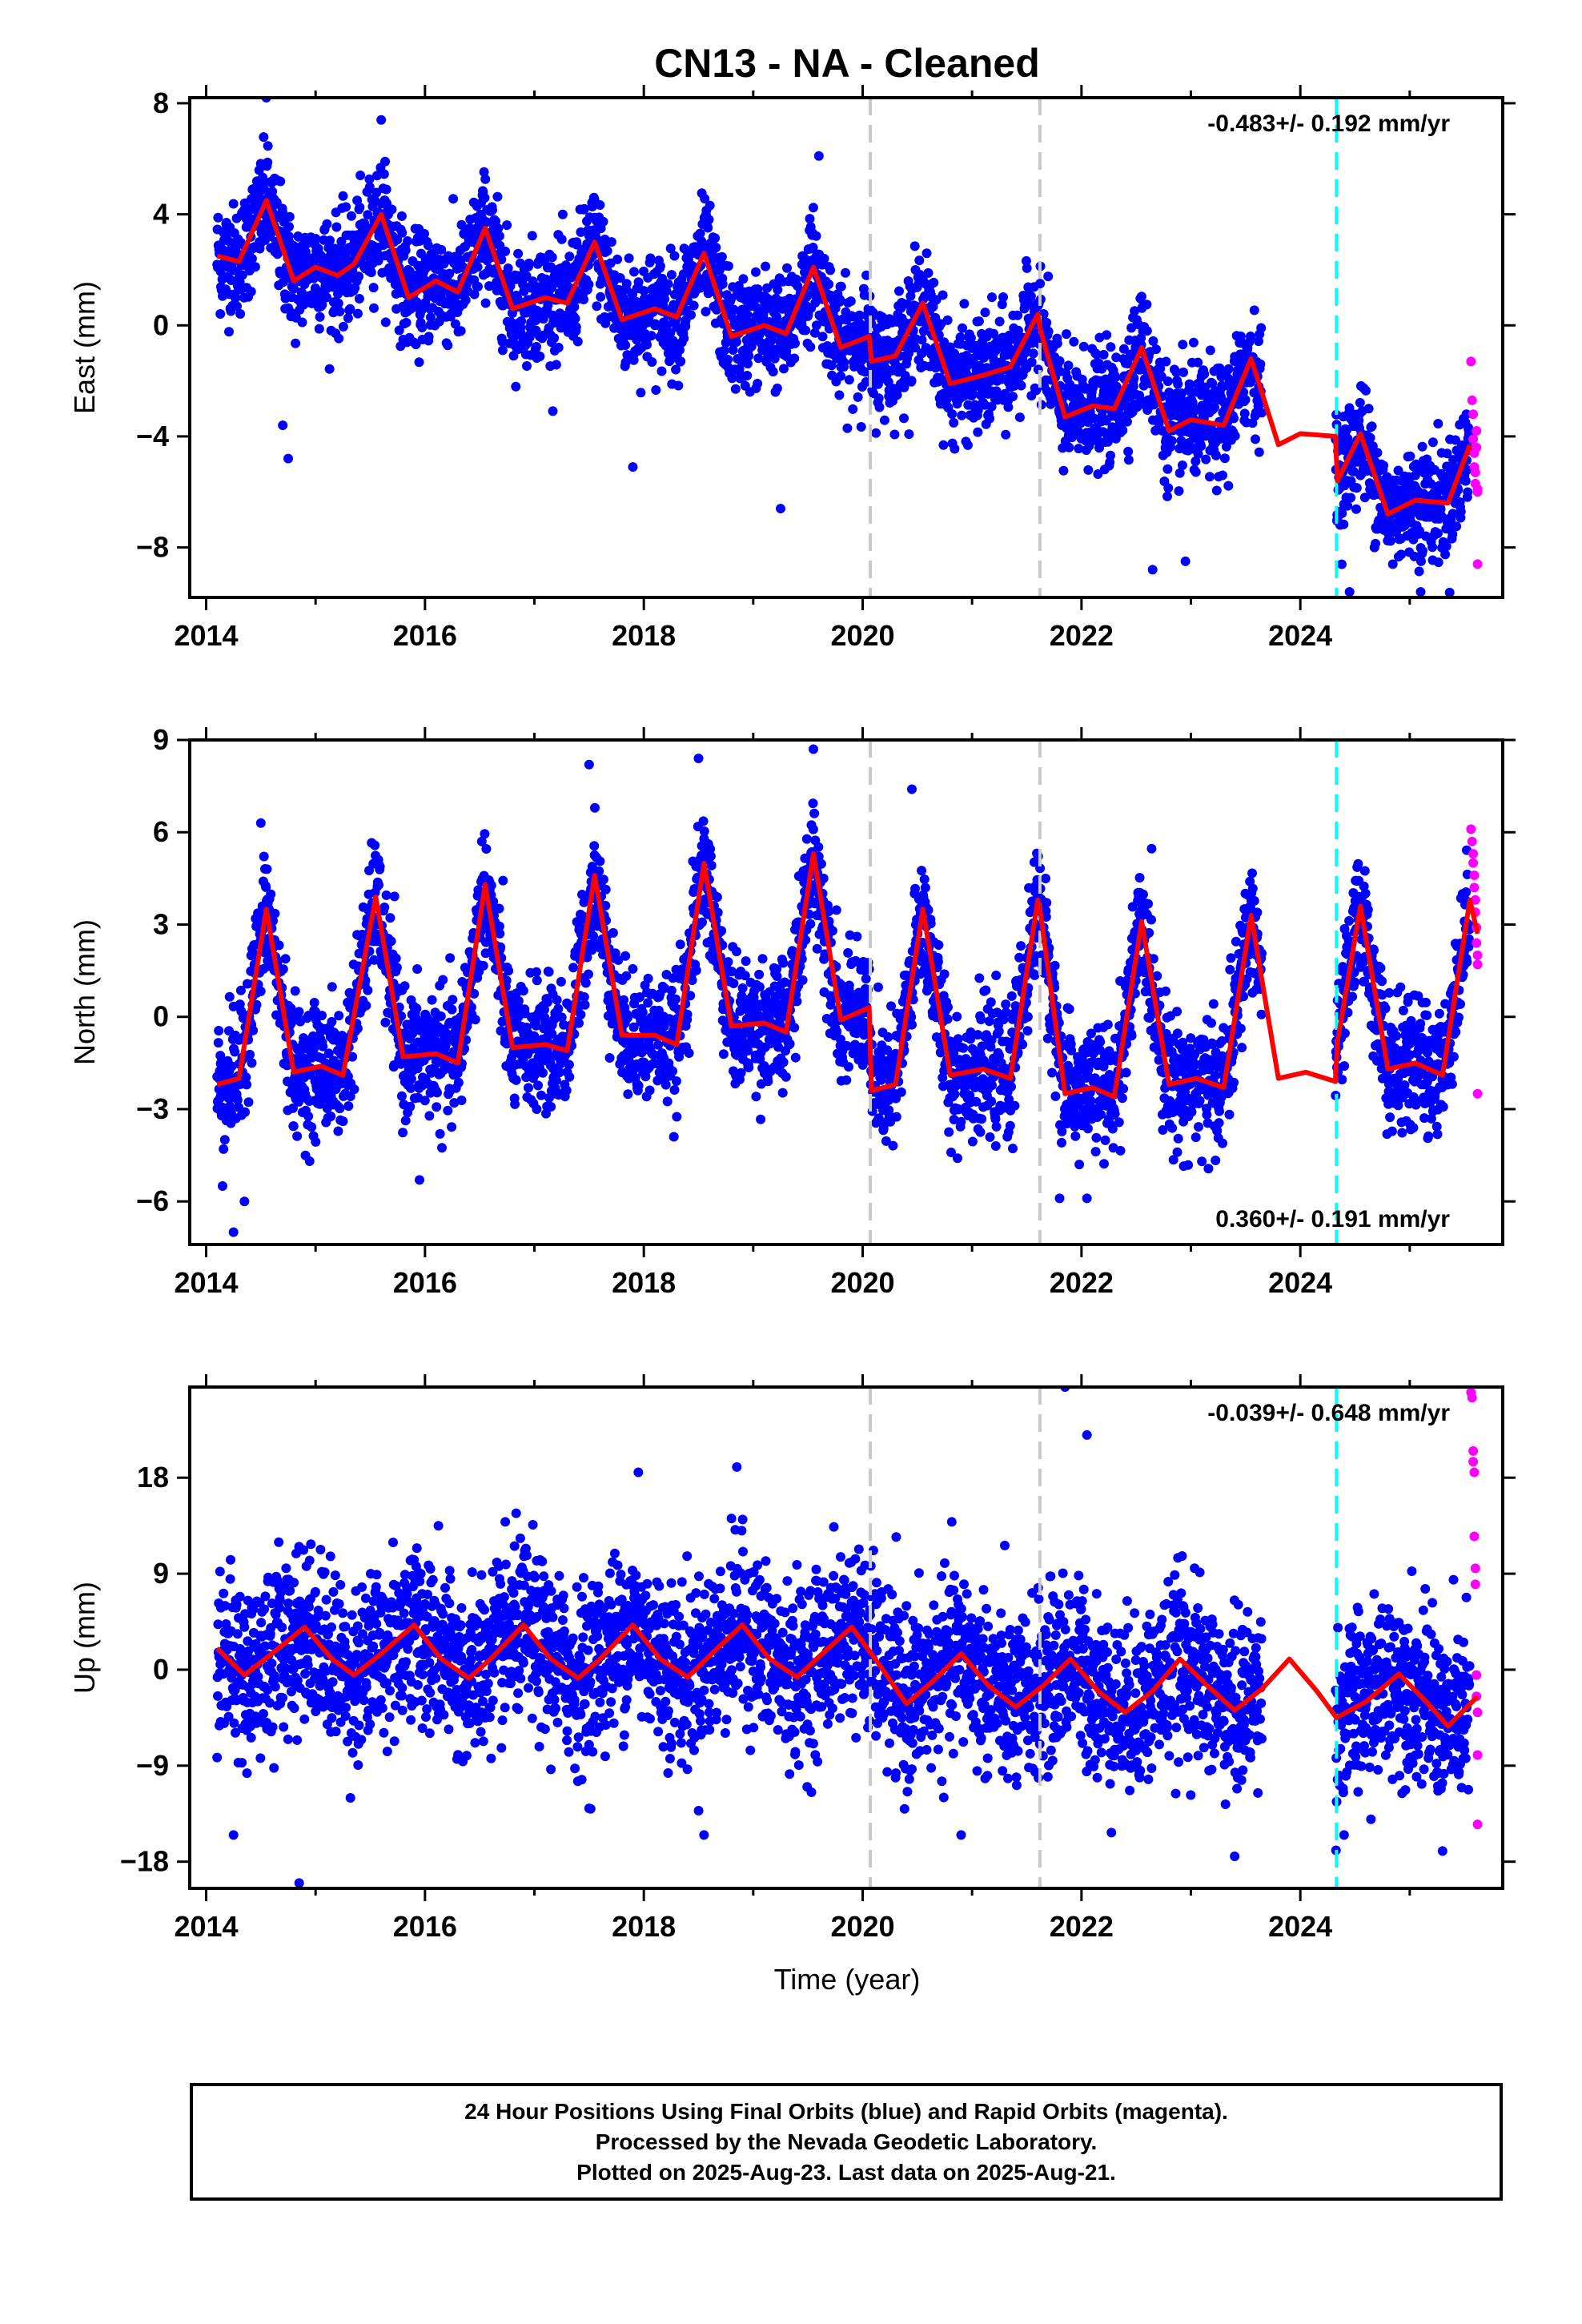 The width and height of the screenshot is (1582, 2324). I want to click on y-axis-label: East (mm), so click(84, 347).